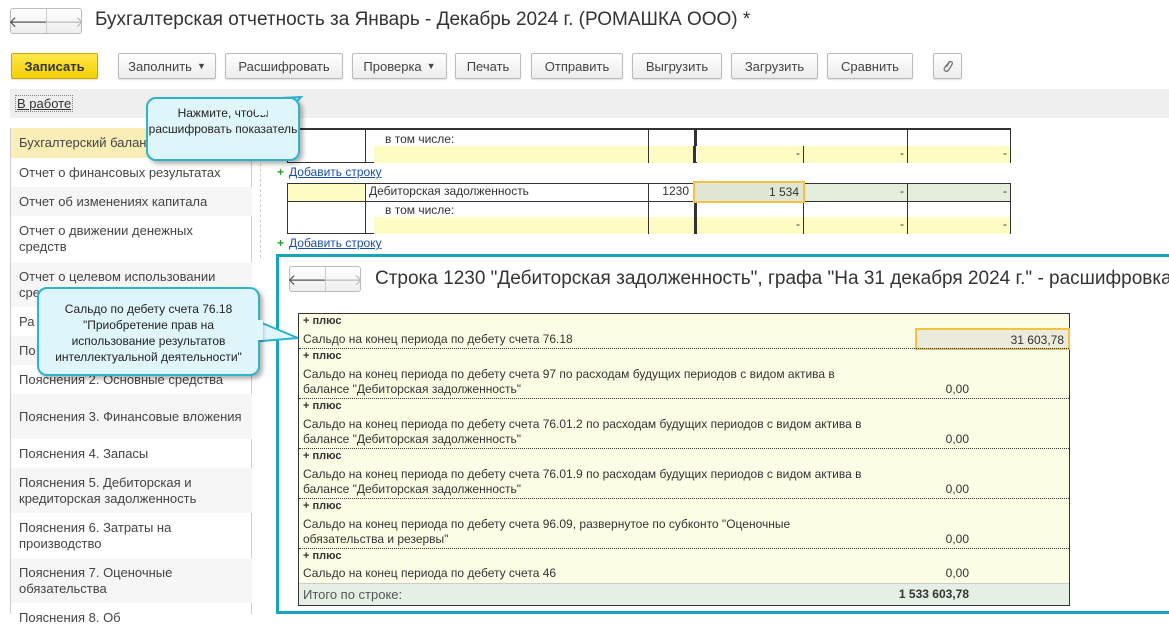  I want to click on print-button: Печать, so click(488, 66).